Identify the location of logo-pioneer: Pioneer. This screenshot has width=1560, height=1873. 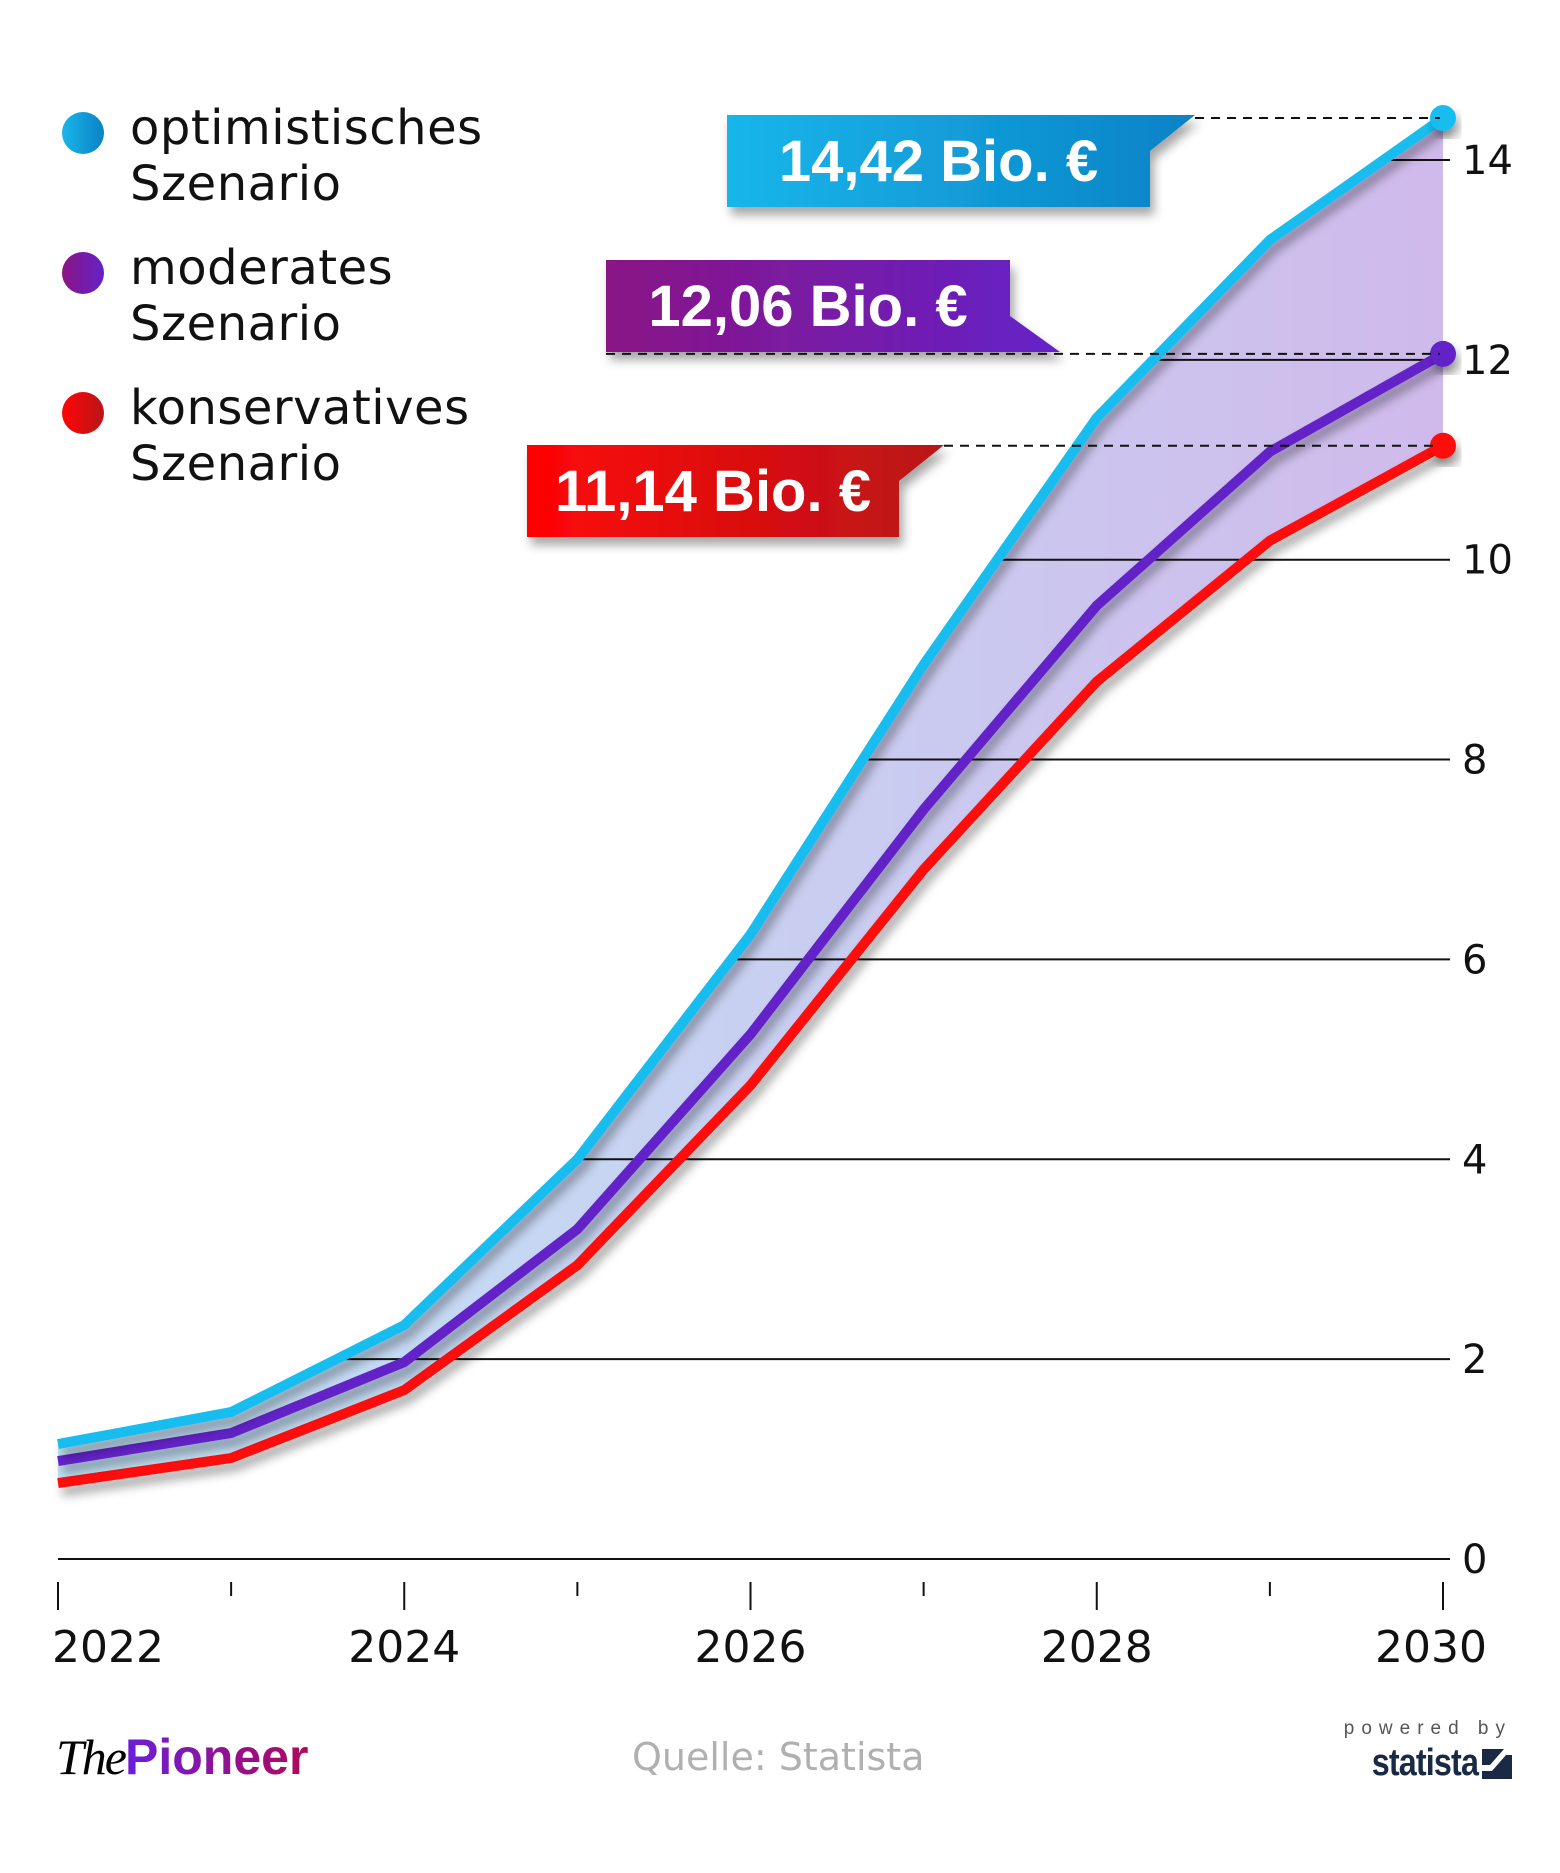
(217, 1757).